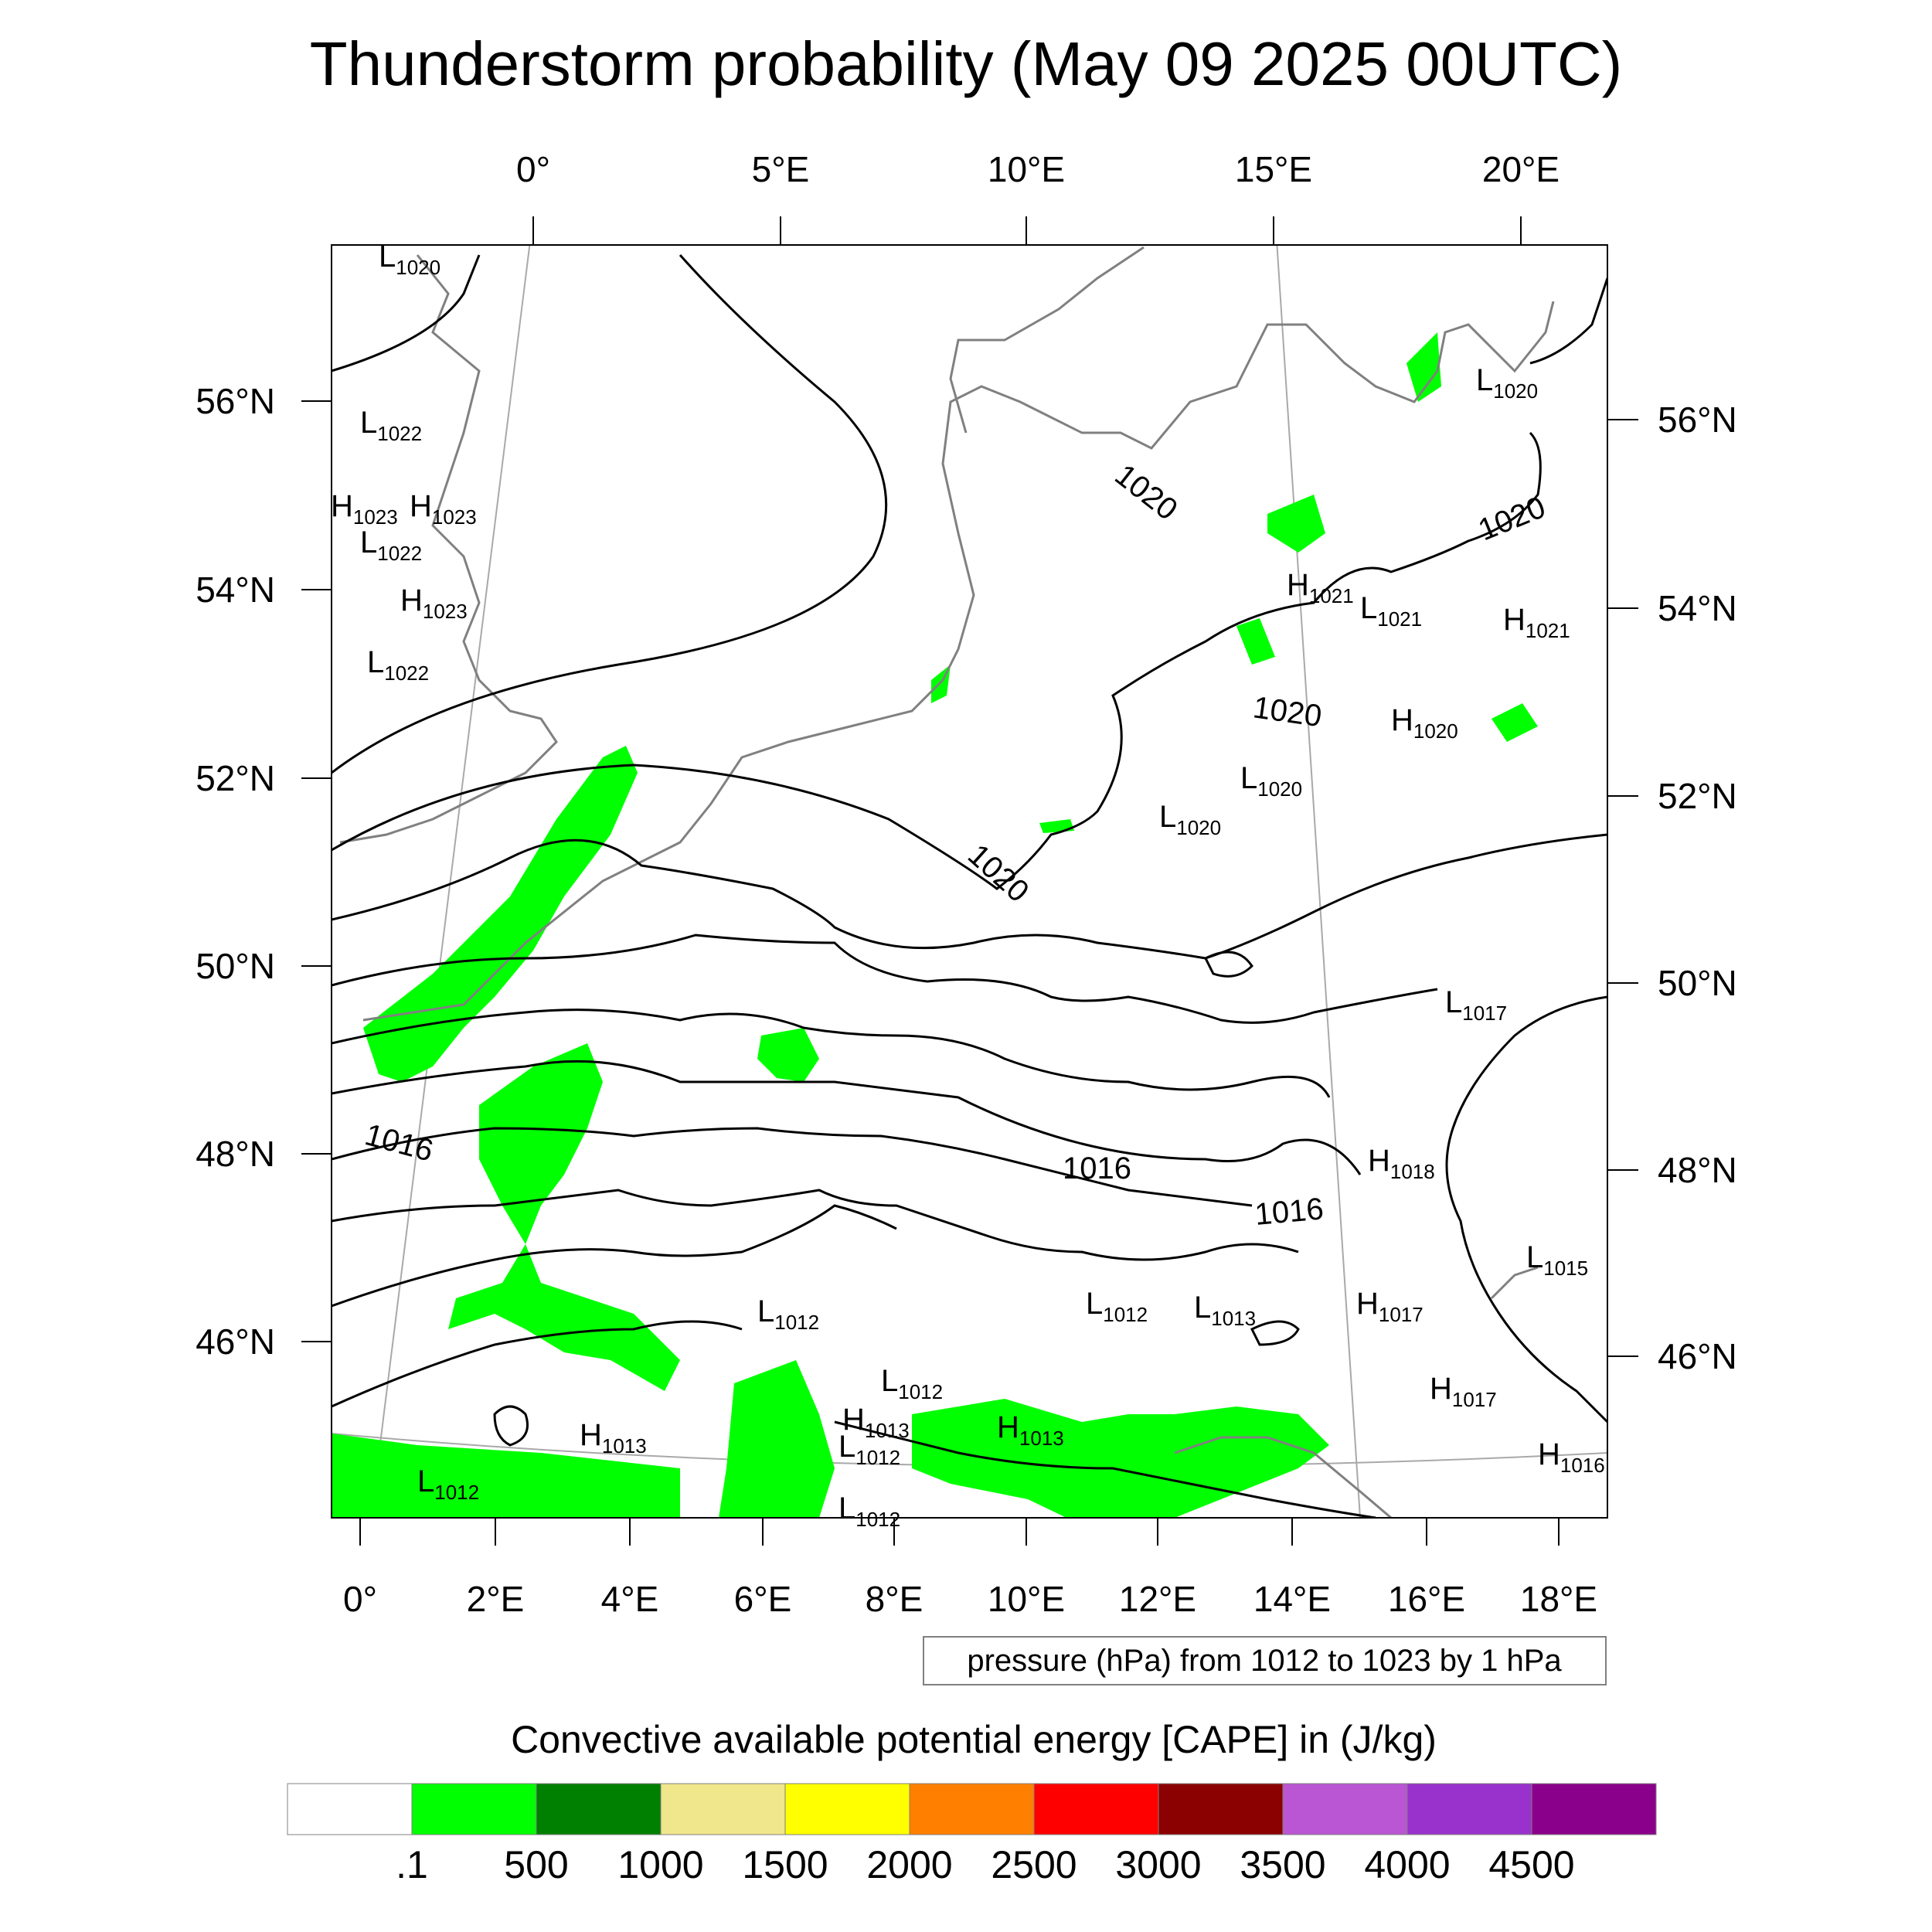 The height and width of the screenshot is (1932, 1932). Describe the element at coordinates (1283, 1865) in the screenshot. I see `colorbar-label: 3500` at that location.